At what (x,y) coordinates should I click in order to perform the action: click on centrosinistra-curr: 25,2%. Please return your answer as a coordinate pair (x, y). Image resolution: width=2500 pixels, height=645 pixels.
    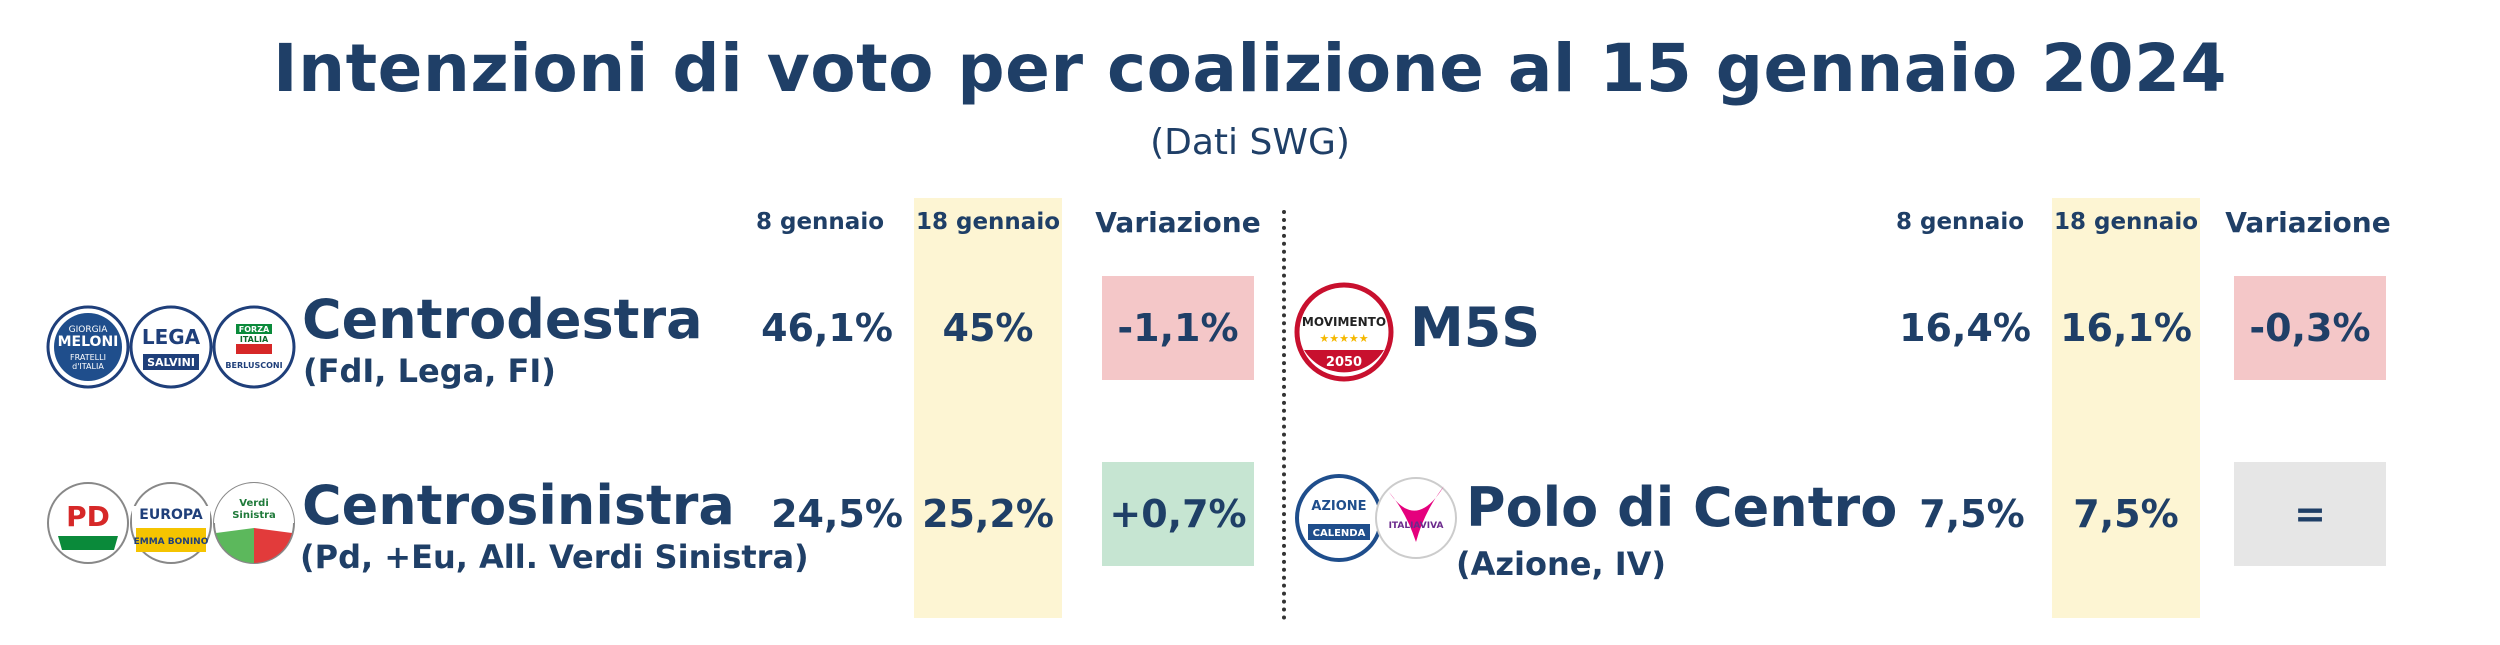
    Looking at the image, I should click on (988, 514).